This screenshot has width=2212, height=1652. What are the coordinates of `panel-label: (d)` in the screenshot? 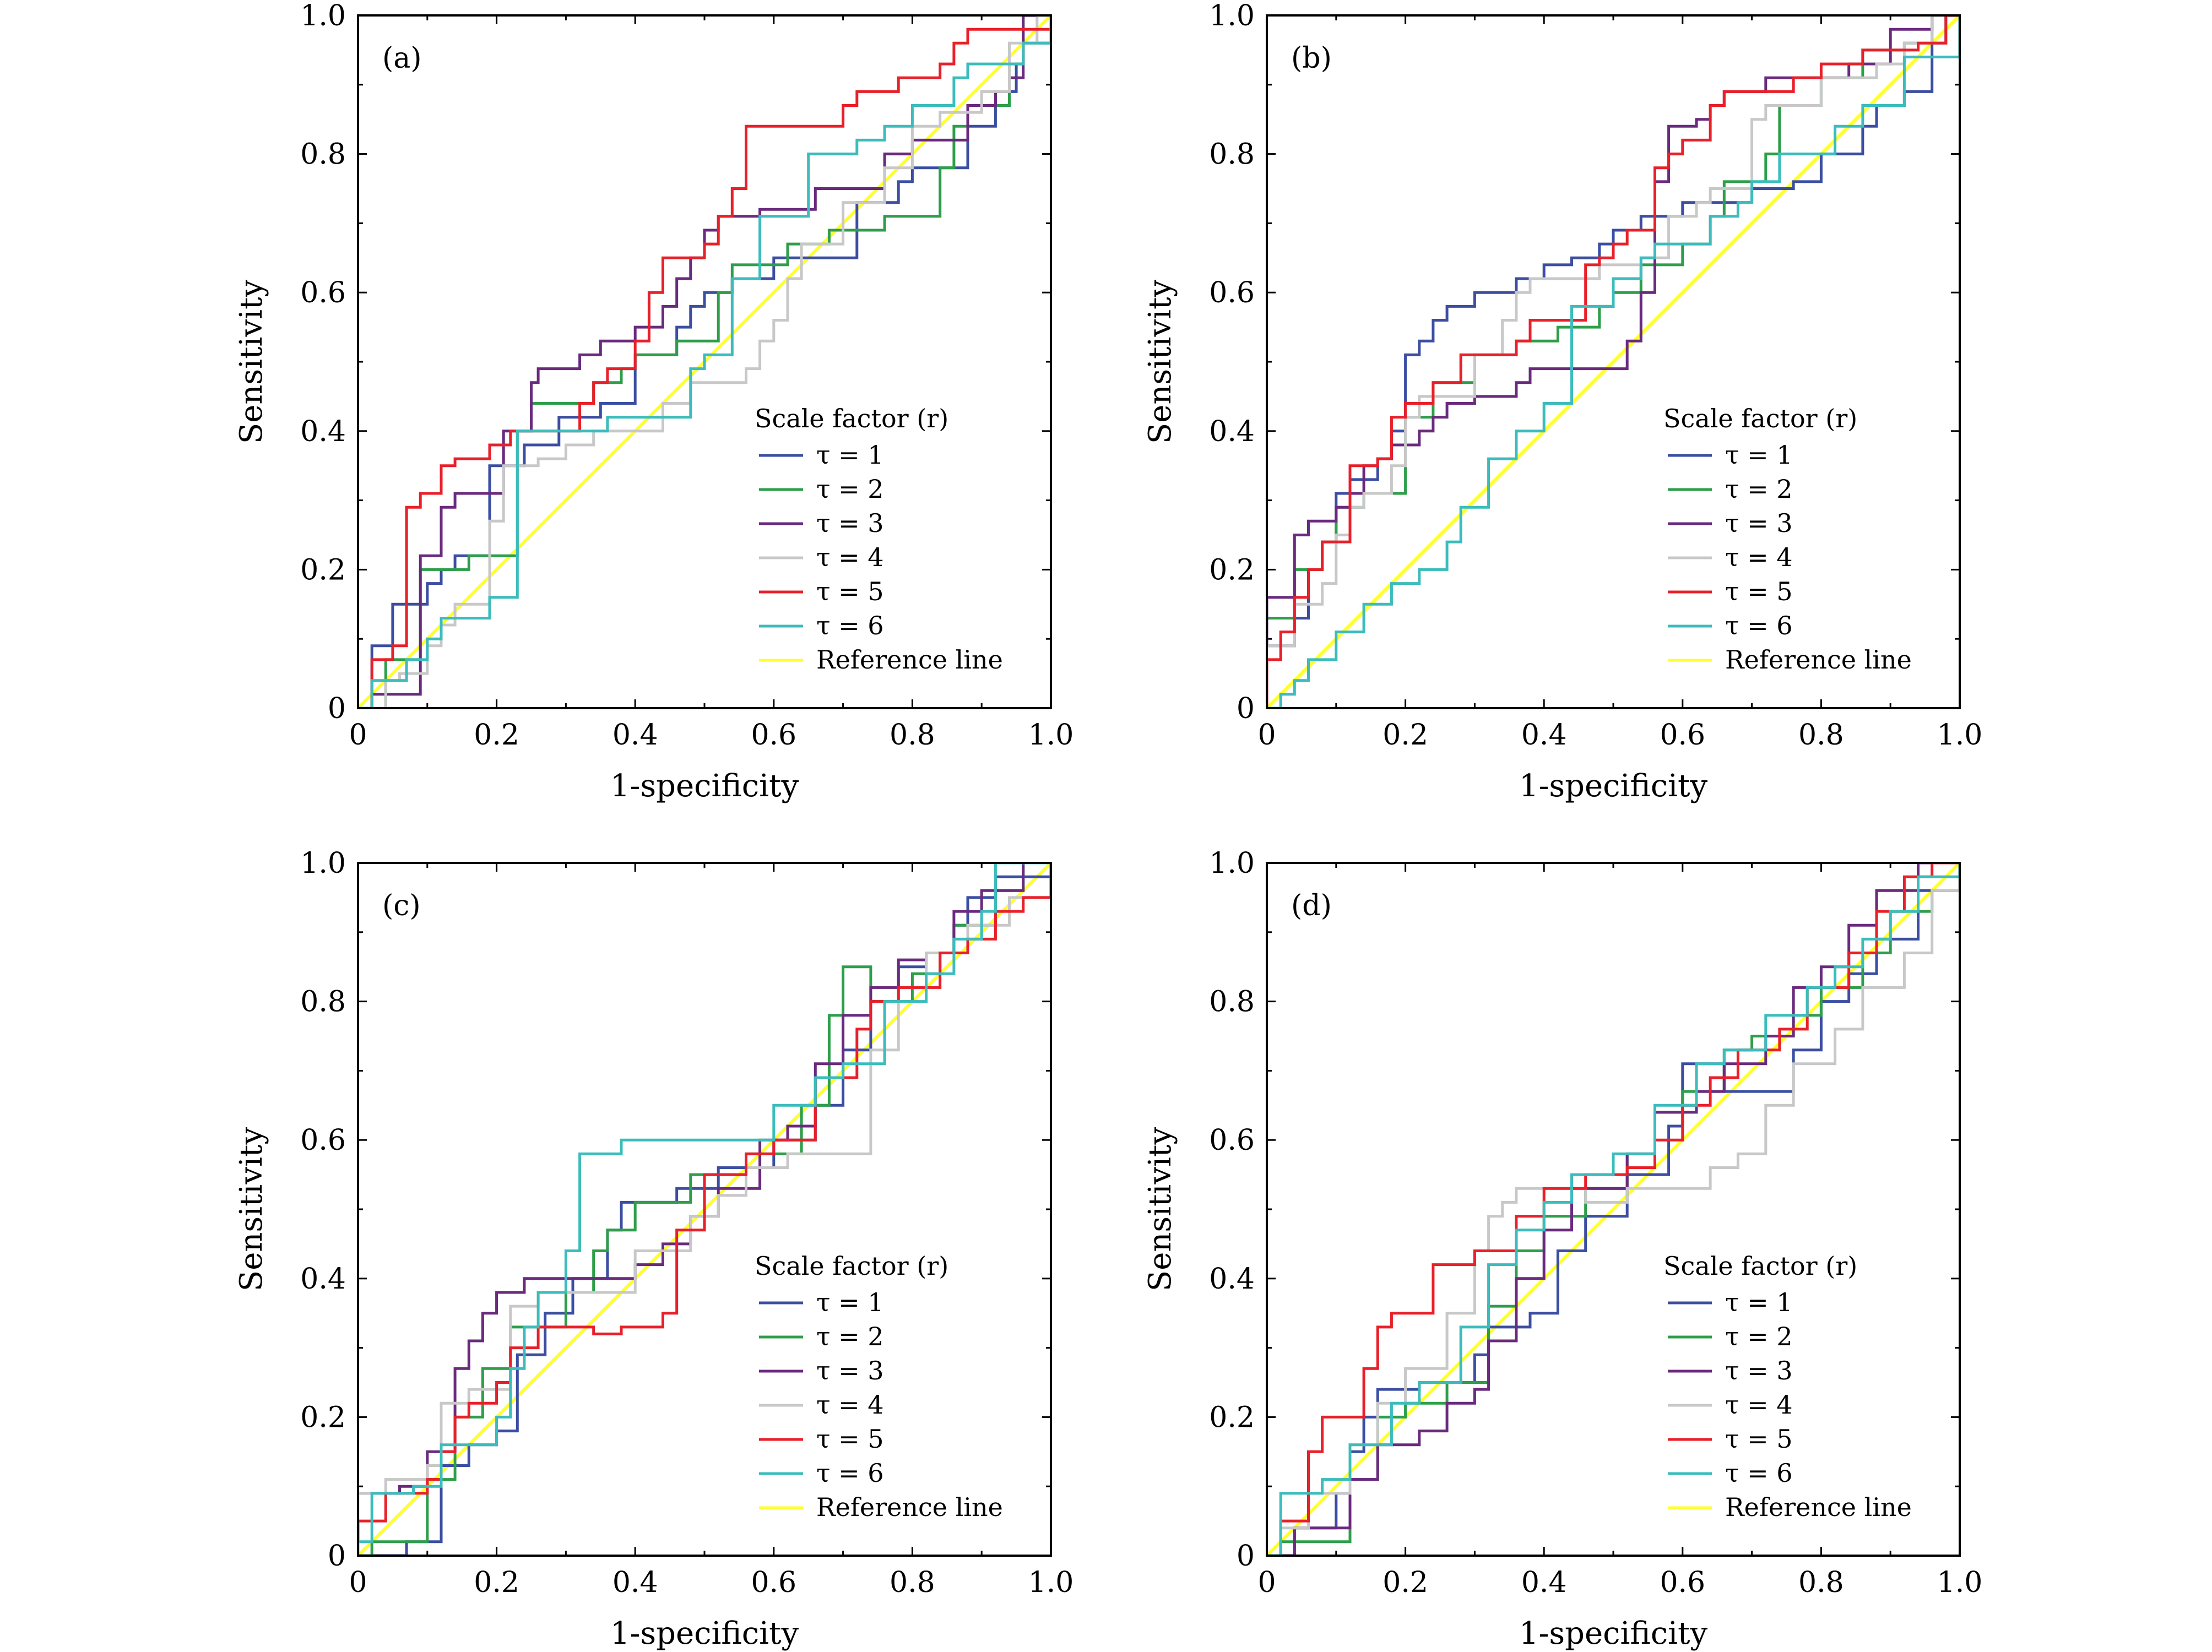 It's located at (1311, 905).